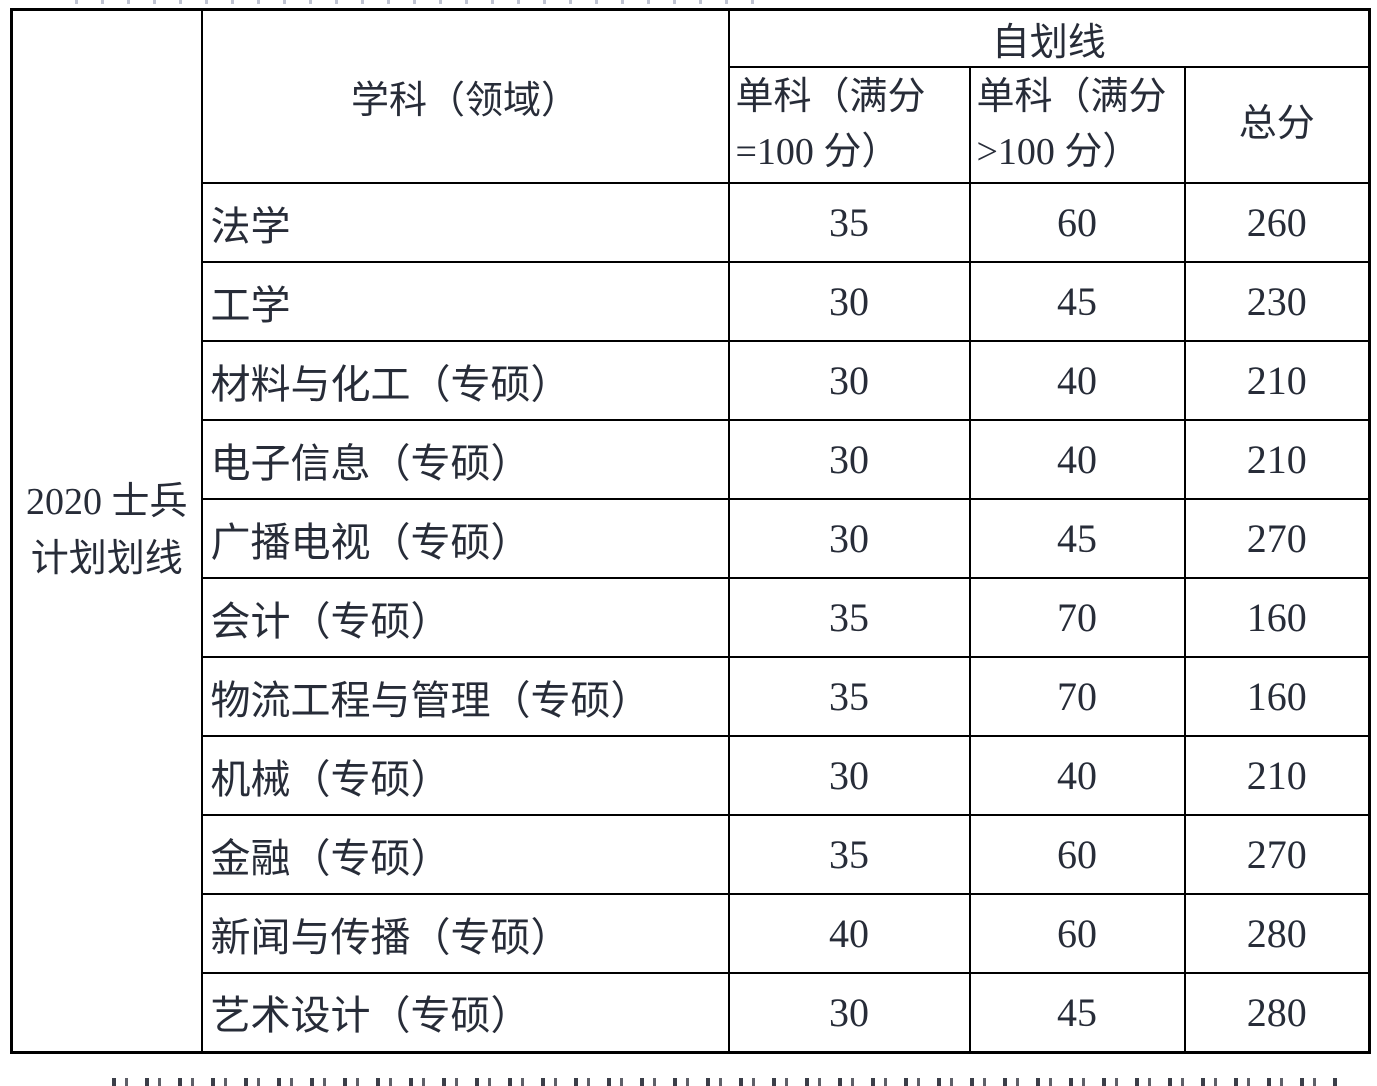  What do you see at coordinates (465, 301) in the screenshot?
I see `subject-cell: 工学` at bounding box center [465, 301].